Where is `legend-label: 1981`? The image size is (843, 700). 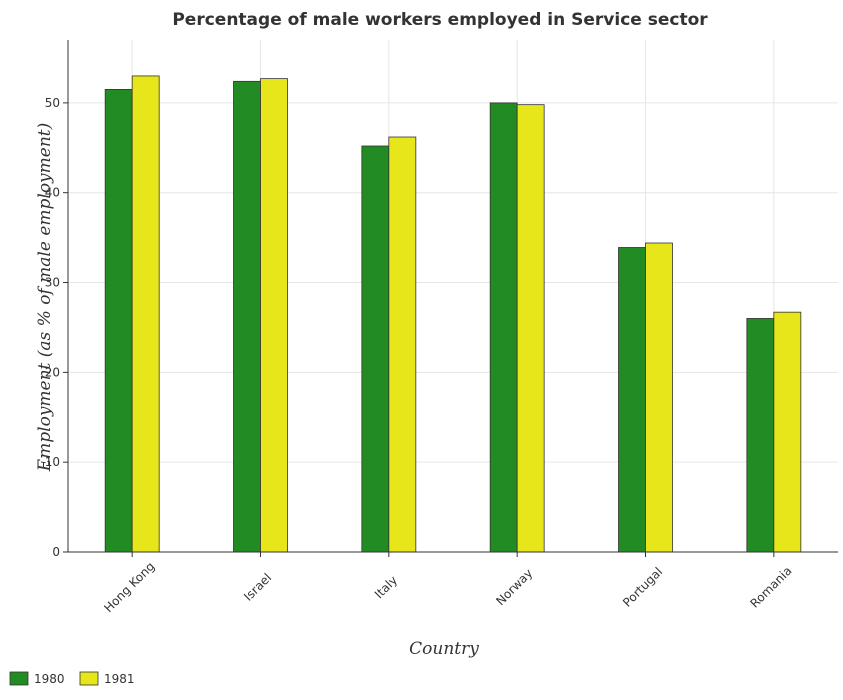 legend-label: 1981 is located at coordinates (119, 679).